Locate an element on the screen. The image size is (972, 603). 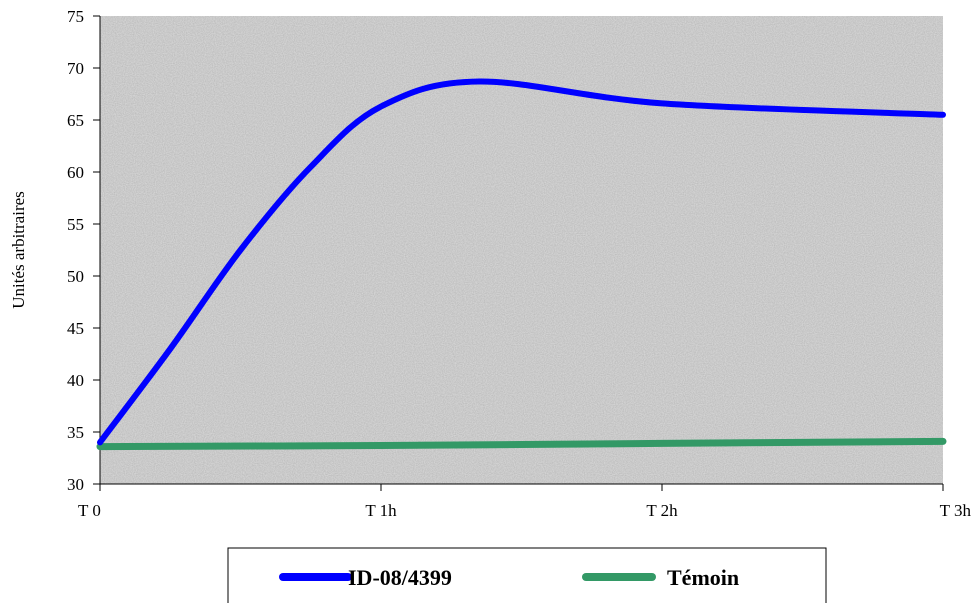
y-tick-label: 60 is located at coordinates (75, 172).